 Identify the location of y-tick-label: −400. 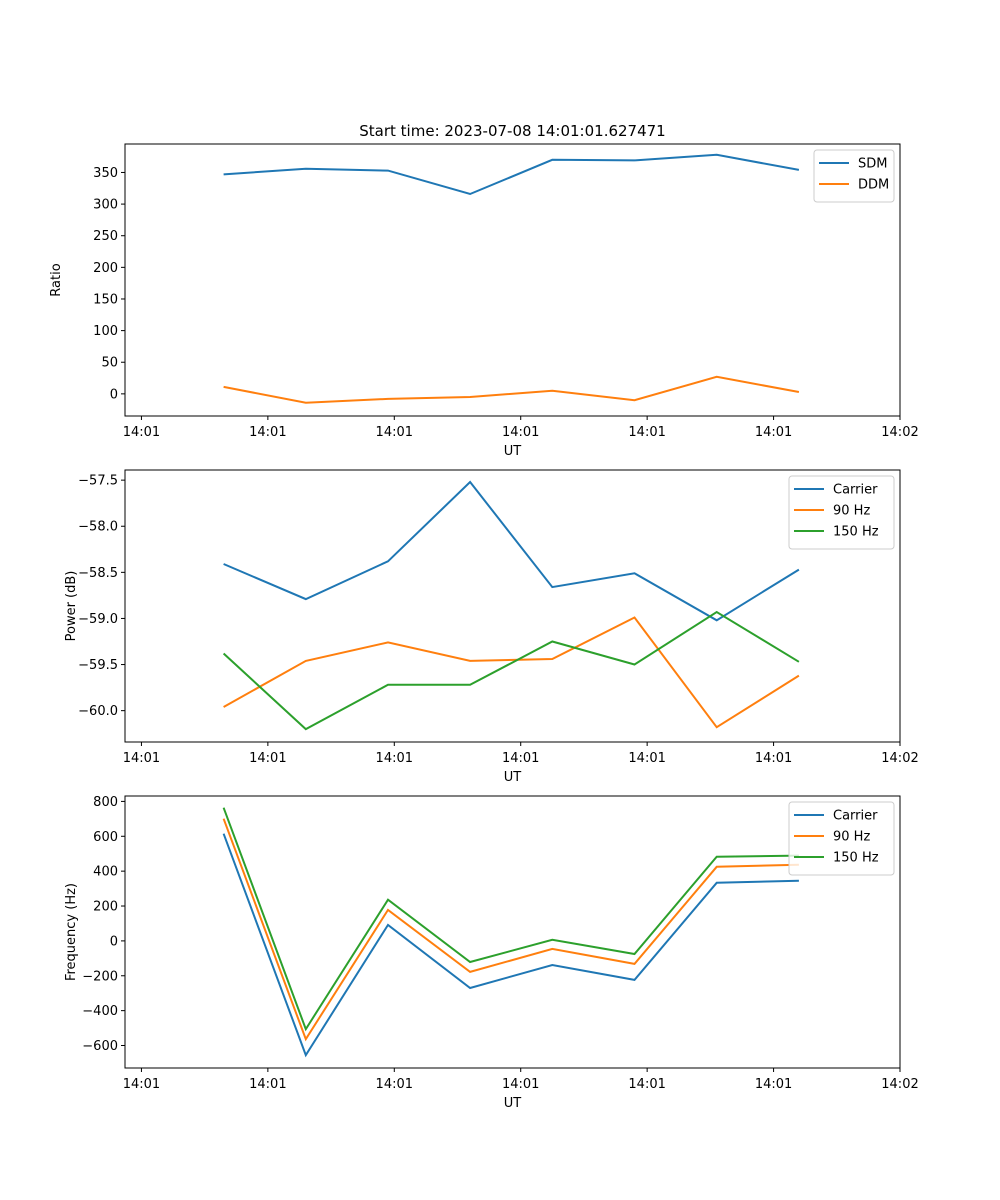
(100, 1011).